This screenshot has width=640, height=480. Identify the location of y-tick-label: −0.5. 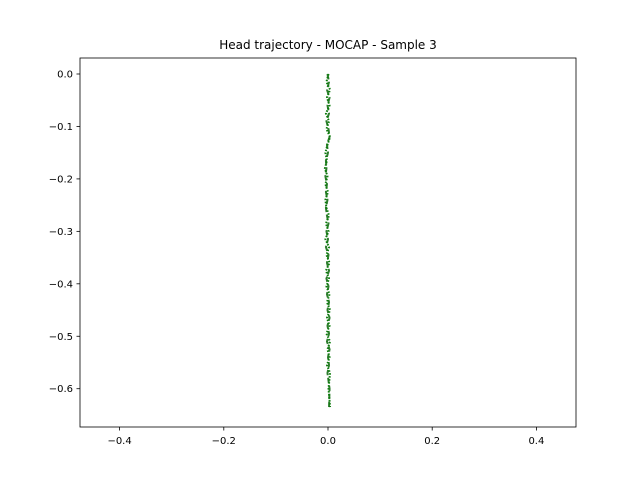
(61, 337).